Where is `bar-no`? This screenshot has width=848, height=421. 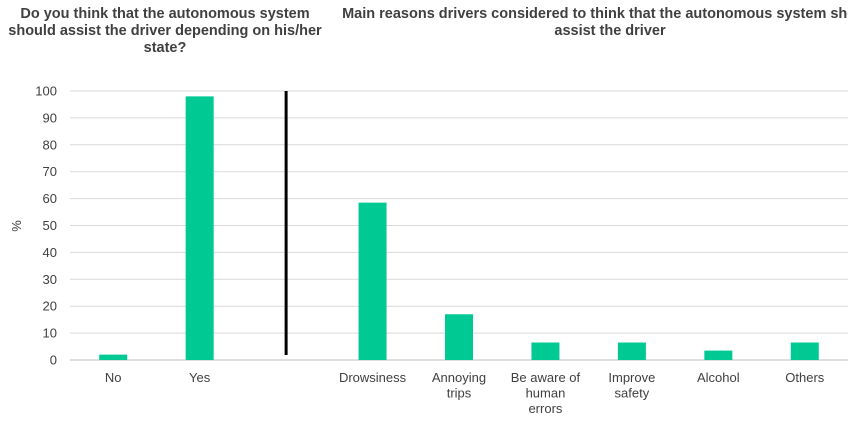
bar-no is located at coordinates (113, 357).